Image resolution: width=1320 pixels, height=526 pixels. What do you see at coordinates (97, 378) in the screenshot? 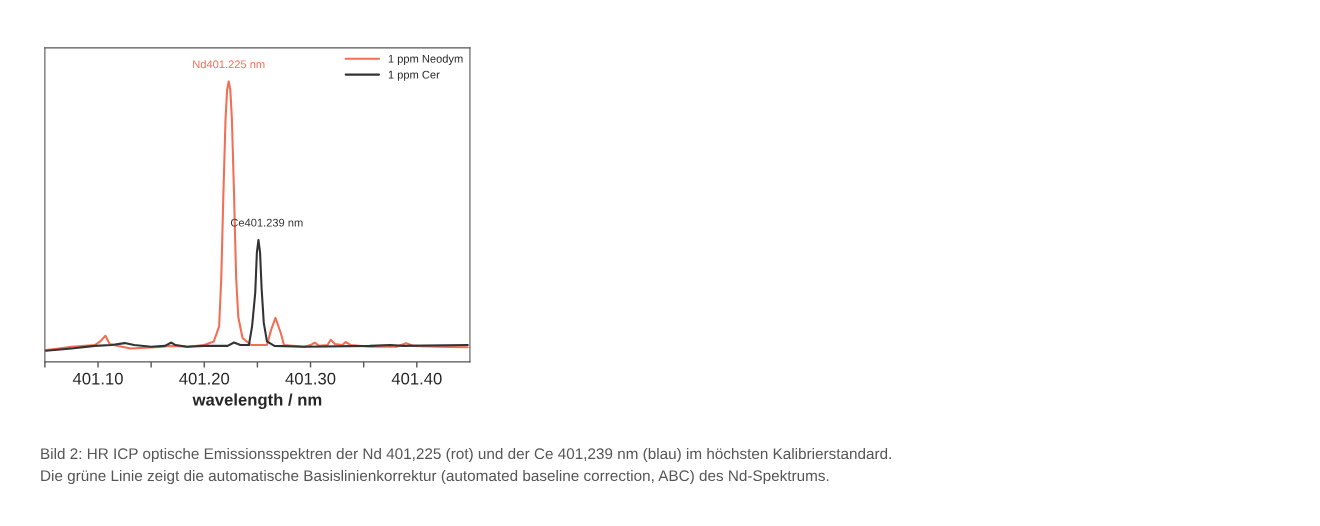
I see `x-tick-label: 401.10` at bounding box center [97, 378].